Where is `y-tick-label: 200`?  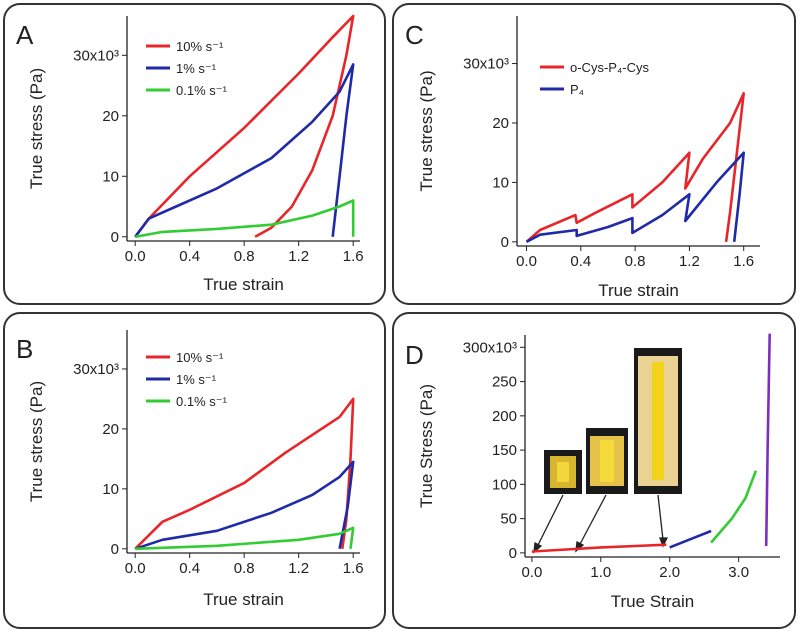 y-tick-label: 200 is located at coordinates (504, 416).